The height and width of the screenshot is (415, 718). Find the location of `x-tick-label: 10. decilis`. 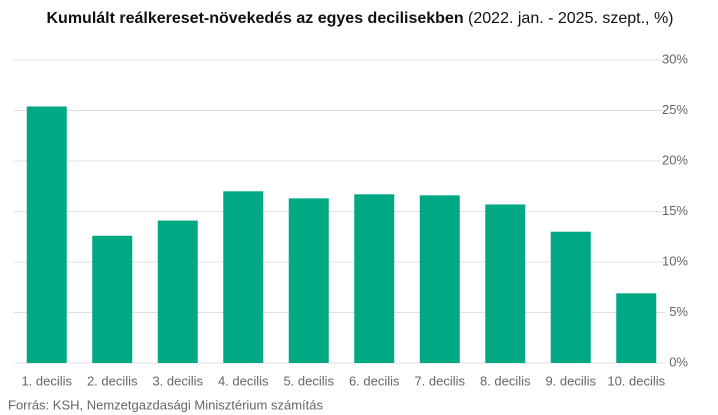

x-tick-label: 10. decilis is located at coordinates (636, 380).